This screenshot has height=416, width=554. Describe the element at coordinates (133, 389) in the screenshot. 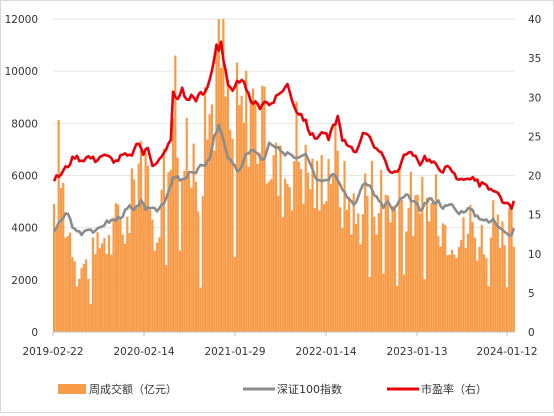

I see `legend-label-bars: 周成交额（亿元）` at that location.